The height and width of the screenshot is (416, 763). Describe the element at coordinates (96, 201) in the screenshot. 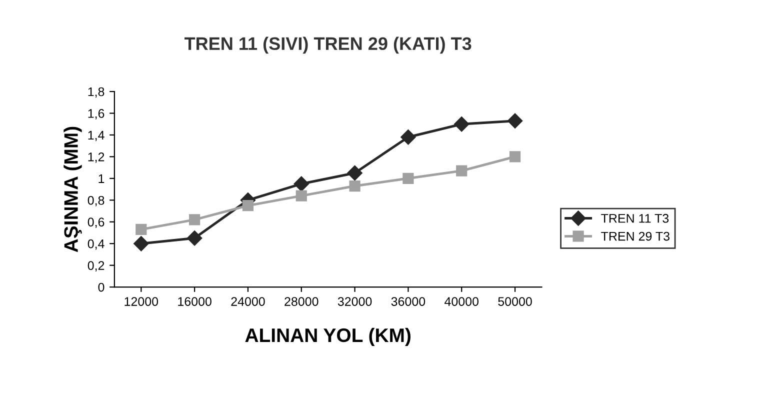

I see `y-tick-label: 0,8` at that location.